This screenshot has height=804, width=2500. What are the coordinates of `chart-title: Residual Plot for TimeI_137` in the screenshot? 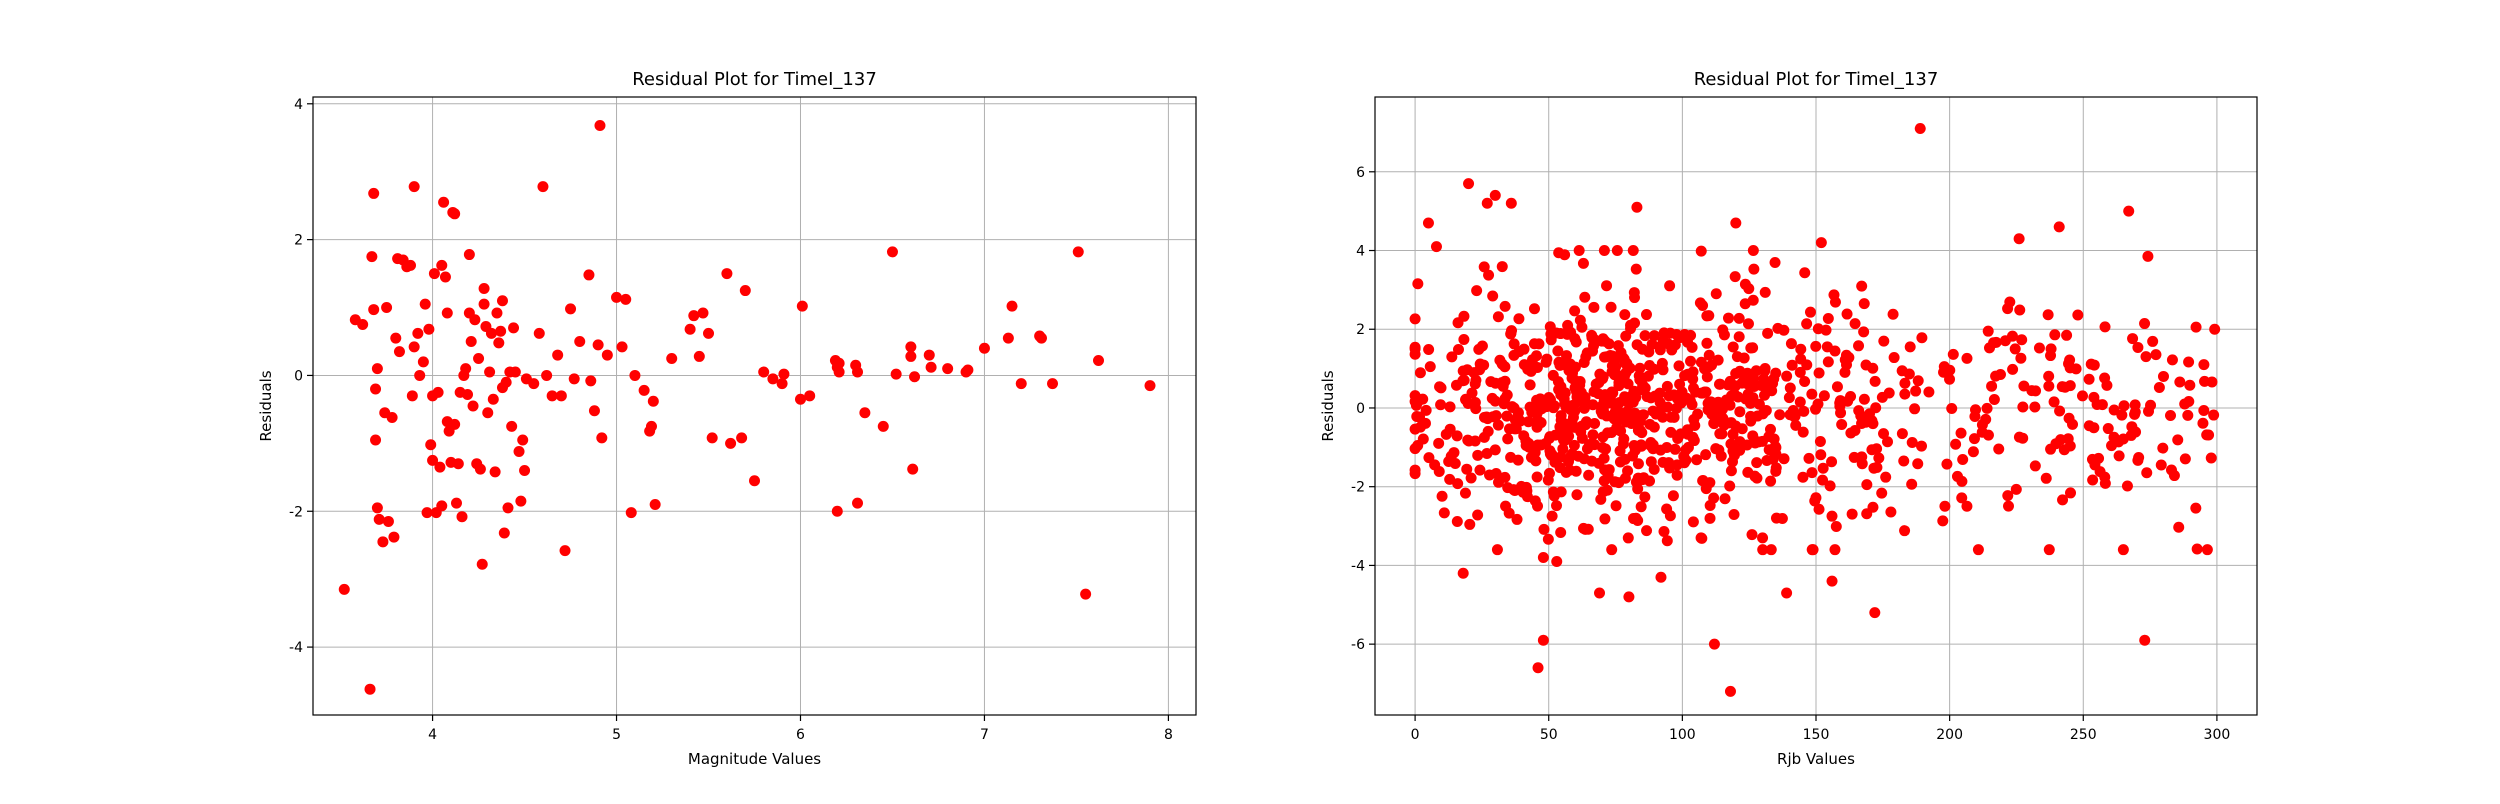 It's located at (754, 79).